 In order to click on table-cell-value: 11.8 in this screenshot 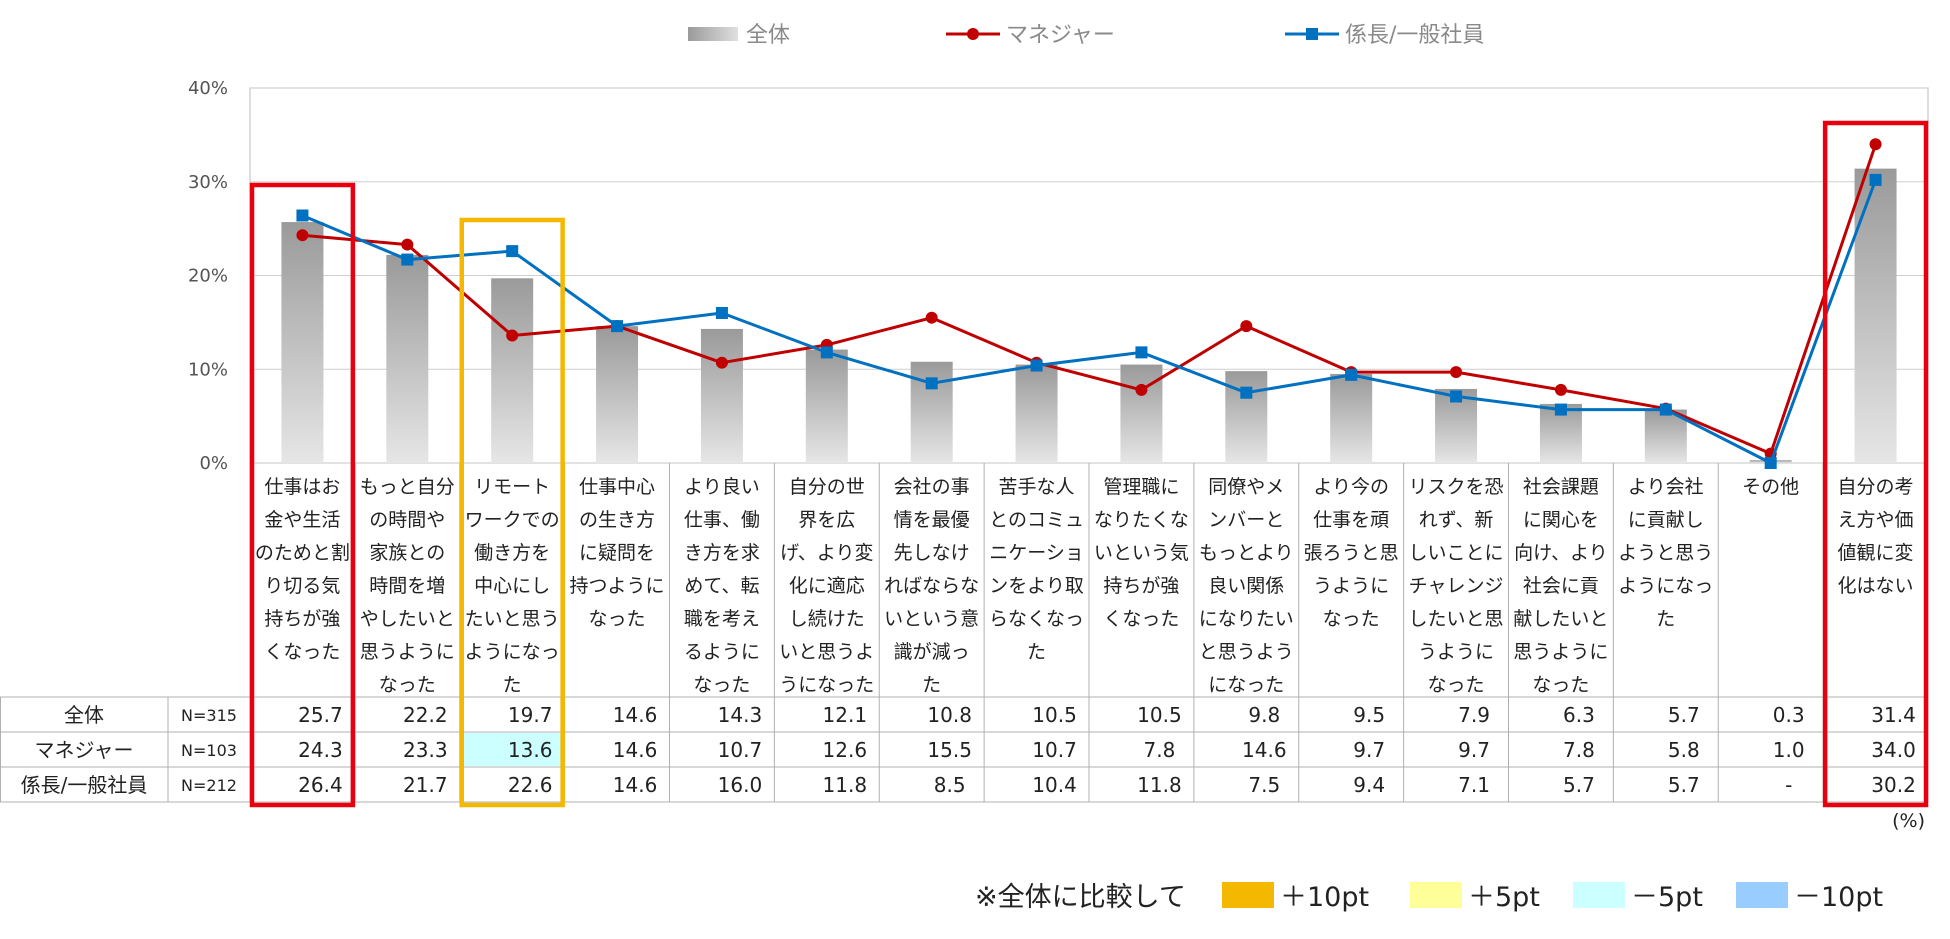, I will do `click(845, 785)`.